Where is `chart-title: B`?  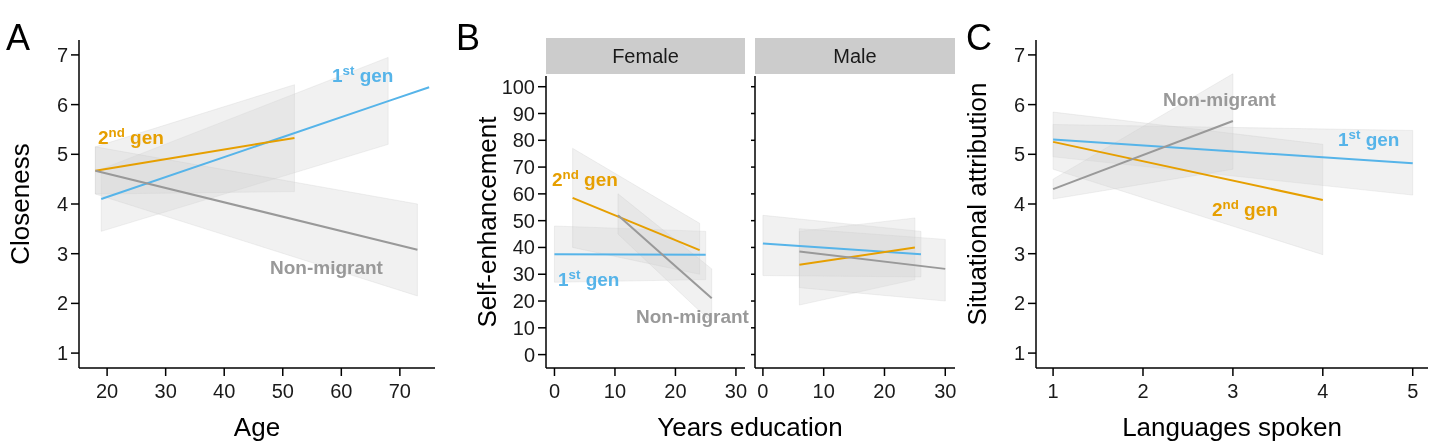 chart-title: B is located at coordinates (468, 37).